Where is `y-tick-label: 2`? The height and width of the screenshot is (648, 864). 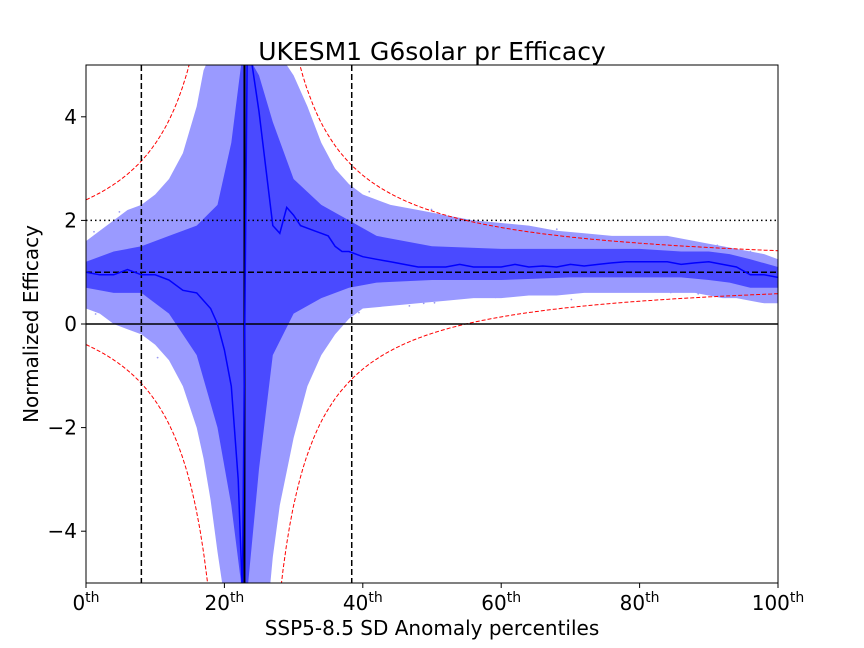
y-tick-label: 2 is located at coordinates (70, 220).